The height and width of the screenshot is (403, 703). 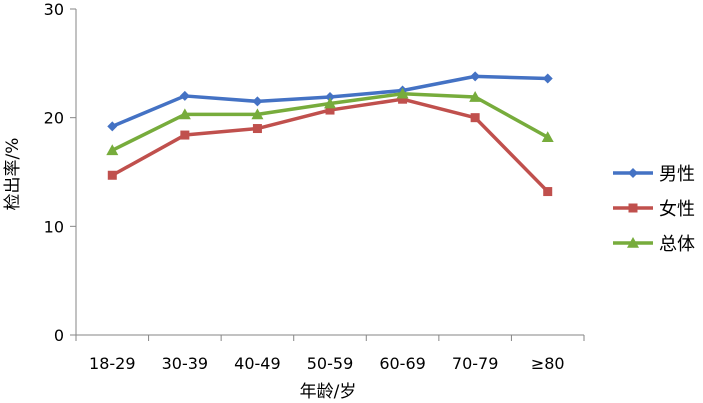 I want to click on legend-entry: 女性, so click(x=654, y=209).